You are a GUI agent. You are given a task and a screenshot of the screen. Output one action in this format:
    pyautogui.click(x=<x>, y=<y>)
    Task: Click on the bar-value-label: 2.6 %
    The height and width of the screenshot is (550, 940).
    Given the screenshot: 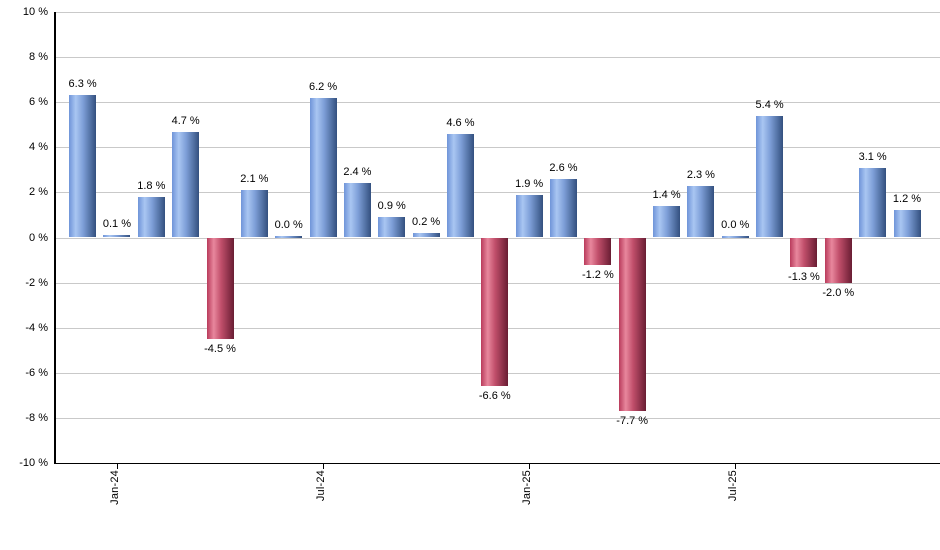 What is the action you would take?
    pyautogui.click(x=563, y=167)
    